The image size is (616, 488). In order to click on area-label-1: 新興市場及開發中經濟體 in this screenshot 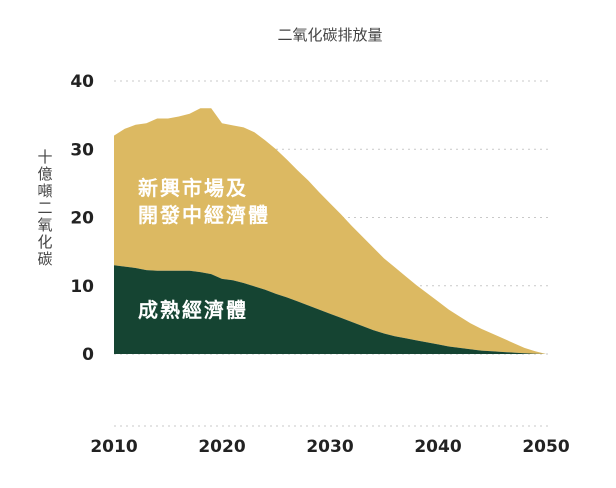, I will do `click(204, 201)`.